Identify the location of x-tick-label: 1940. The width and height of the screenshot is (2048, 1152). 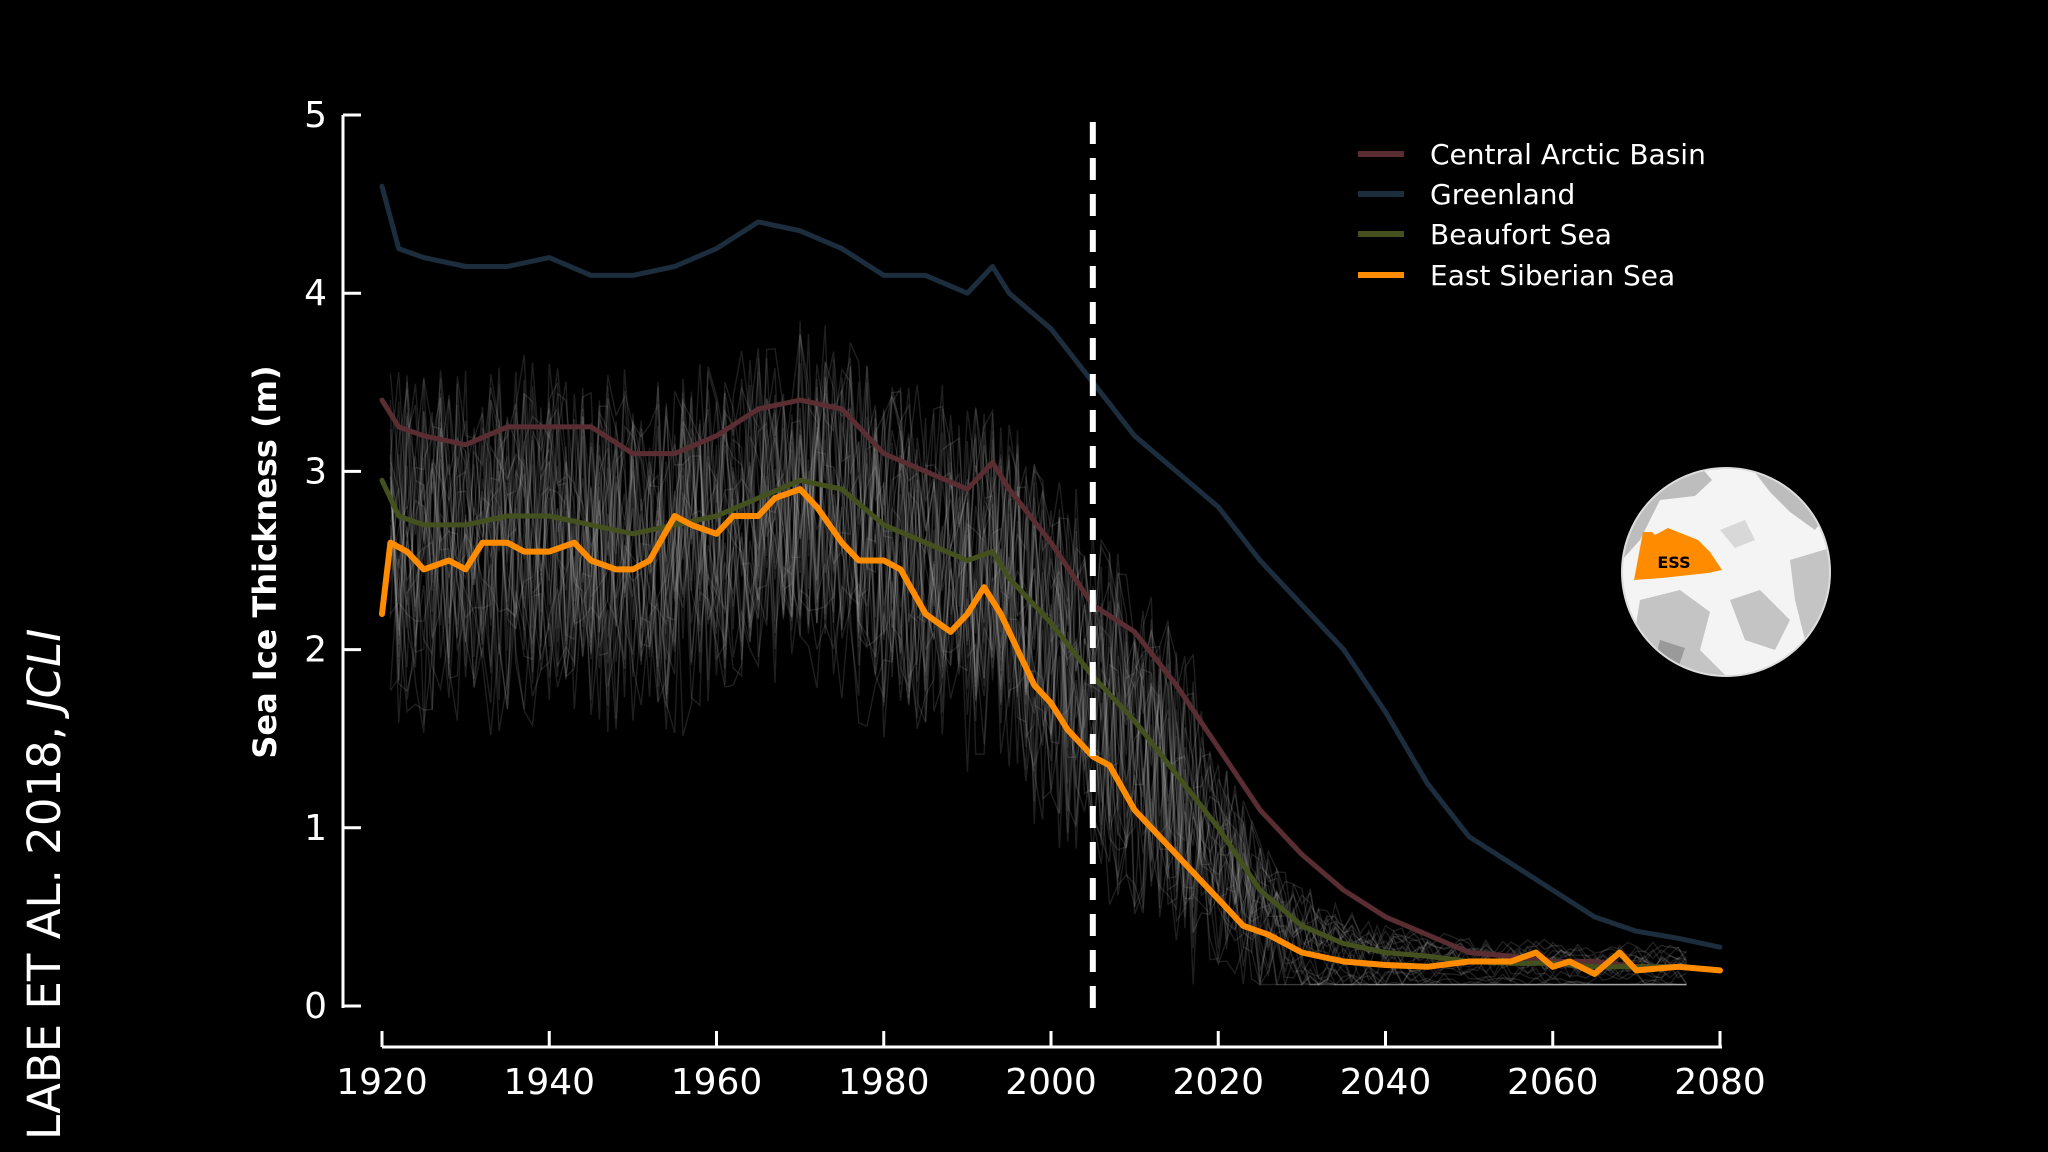
(549, 1082).